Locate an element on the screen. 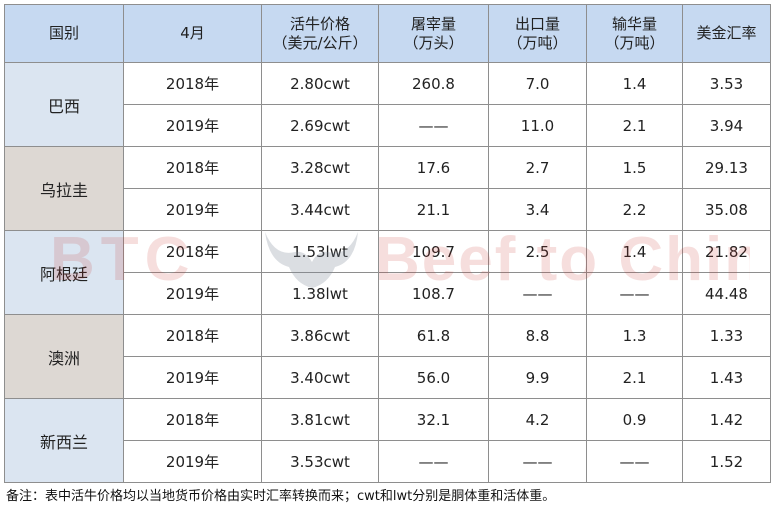 Image resolution: width=773 pixels, height=509 pixels. price-cell: 3.53cwt is located at coordinates (320, 461).